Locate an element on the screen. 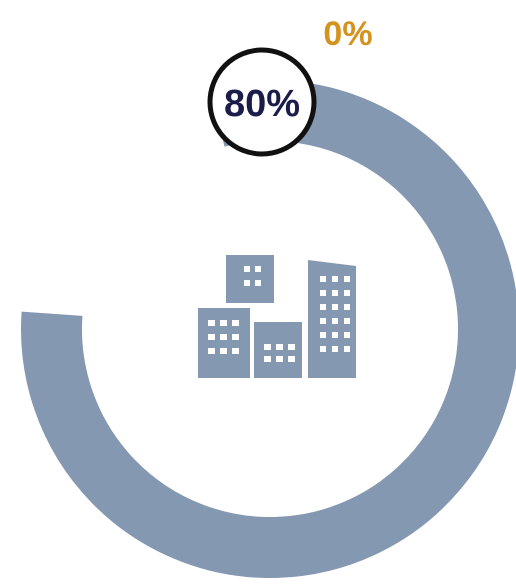  current-value-marker: 80% is located at coordinates (262, 102).